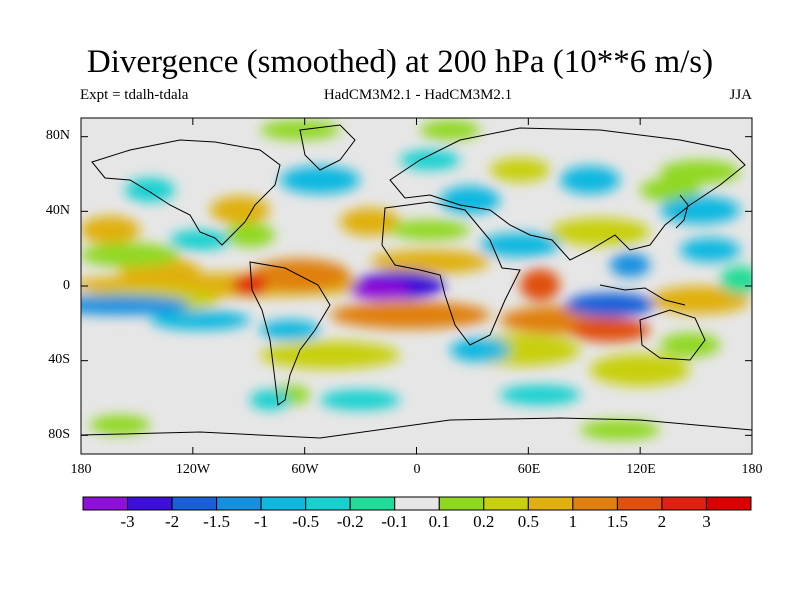 This screenshot has height=600, width=800. What do you see at coordinates (573, 521) in the screenshot?
I see `colorbar-label: 1` at bounding box center [573, 521].